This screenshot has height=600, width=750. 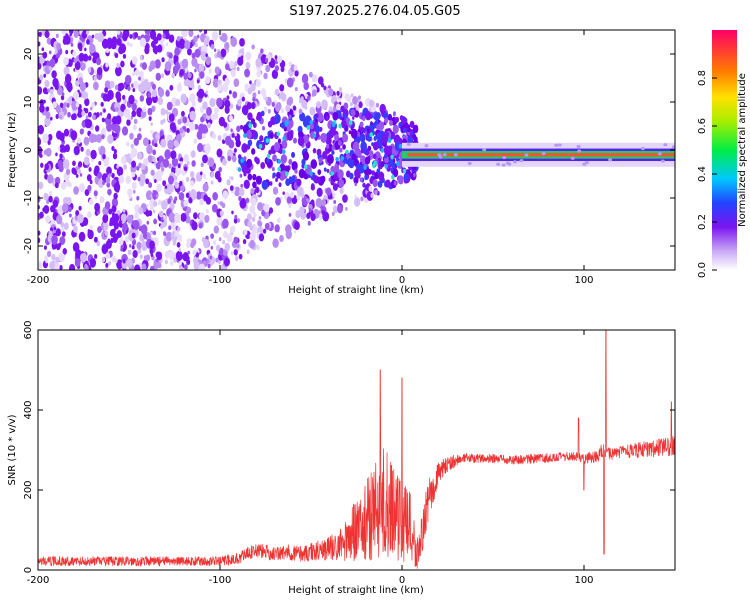 I want to click on colorbar-tick-label: 0.2, so click(x=702, y=222).